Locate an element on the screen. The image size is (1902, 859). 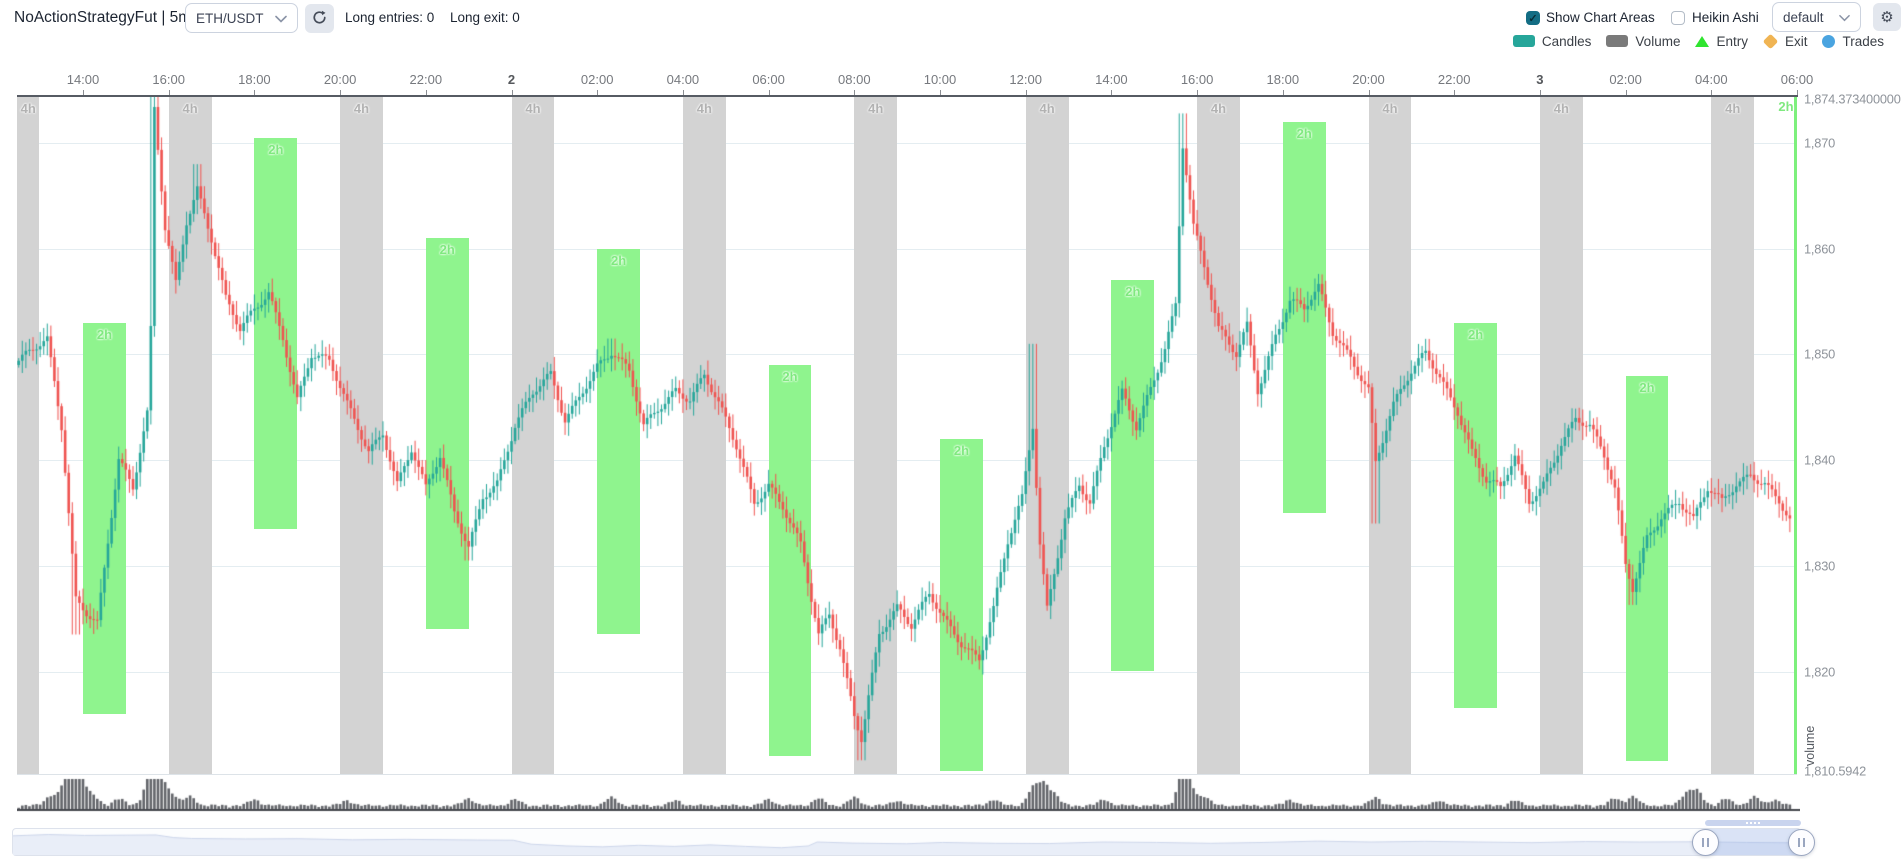
legend-item-volume: Volume is located at coordinates (1643, 41).